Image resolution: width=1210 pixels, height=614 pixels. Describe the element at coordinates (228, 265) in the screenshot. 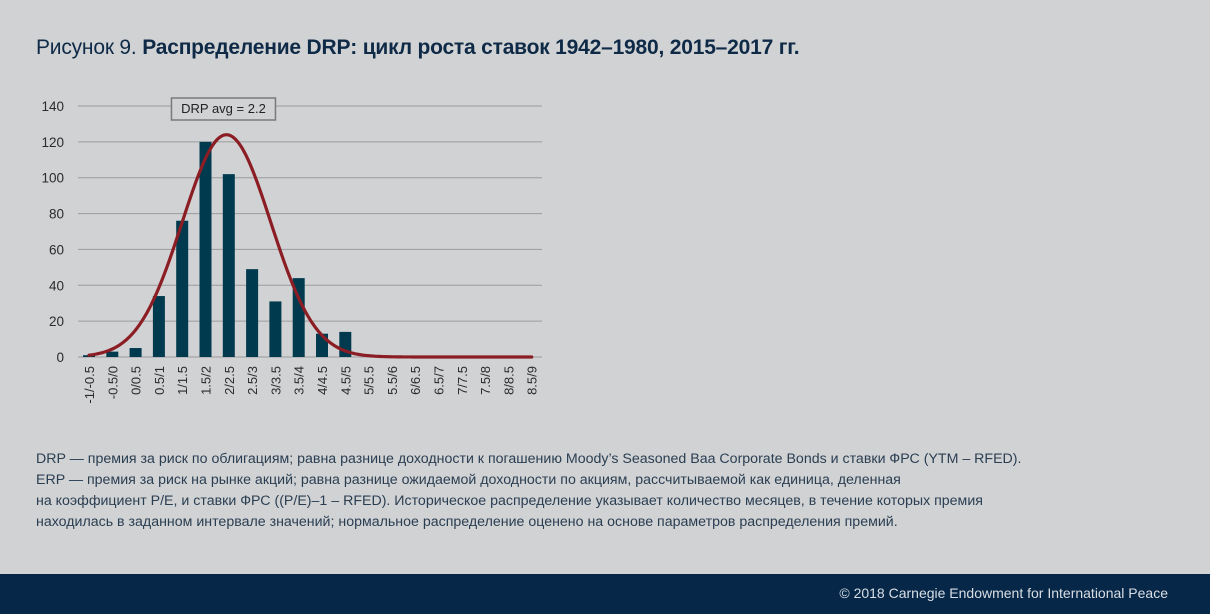

I see `bar-2/2.5` at that location.